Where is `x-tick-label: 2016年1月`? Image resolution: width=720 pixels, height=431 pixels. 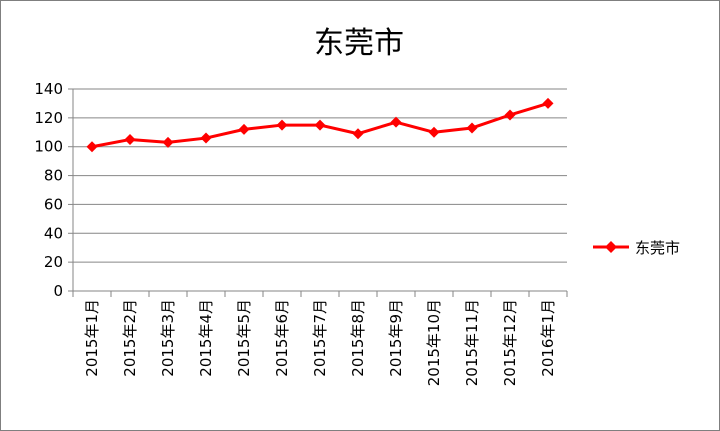 x-tick-label: 2016年1月 is located at coordinates (548, 338).